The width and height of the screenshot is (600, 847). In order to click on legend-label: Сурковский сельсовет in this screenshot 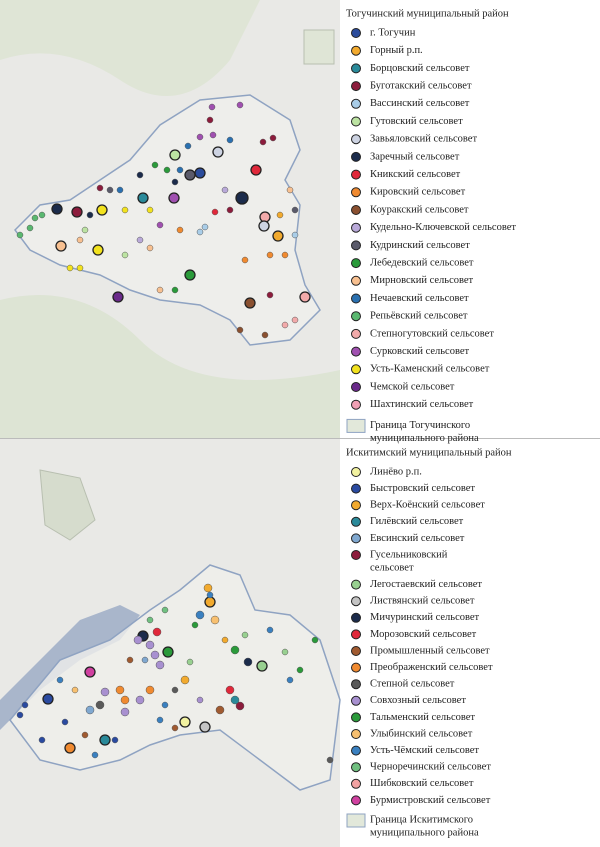, I will do `click(420, 351)`.